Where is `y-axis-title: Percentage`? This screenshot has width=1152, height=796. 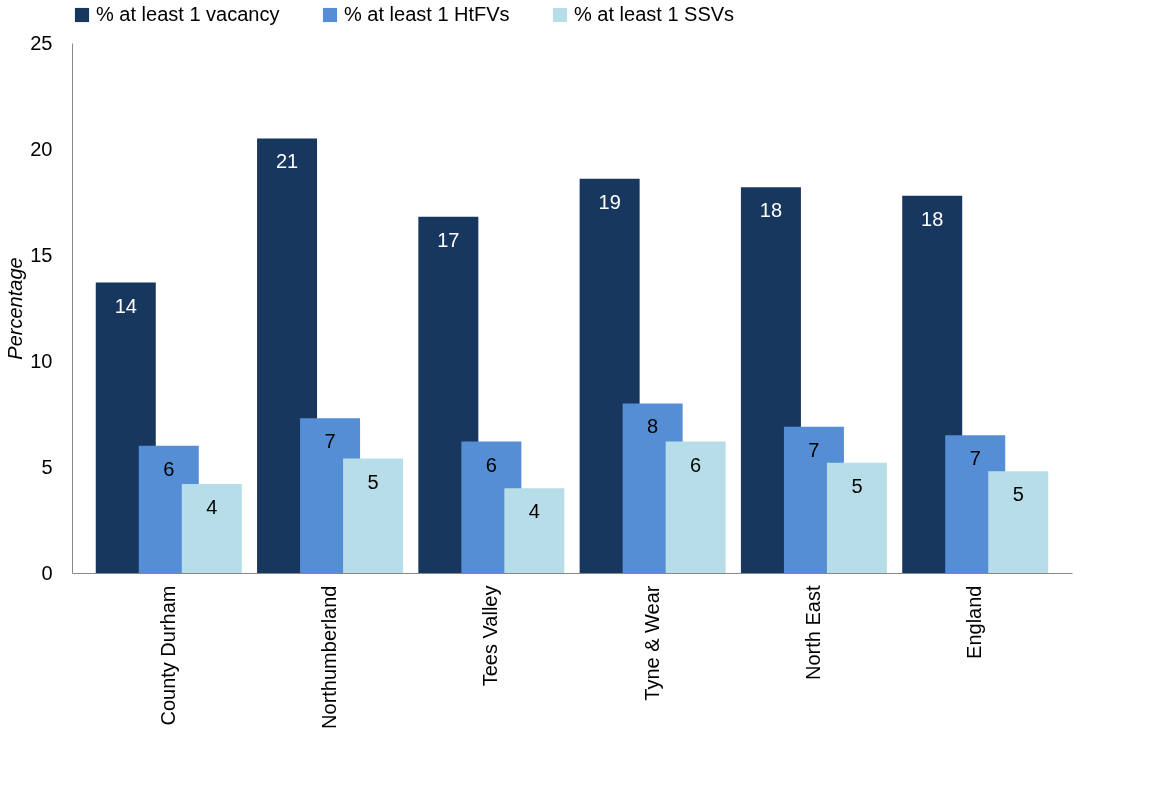
y-axis-title: Percentage is located at coordinates (15, 308).